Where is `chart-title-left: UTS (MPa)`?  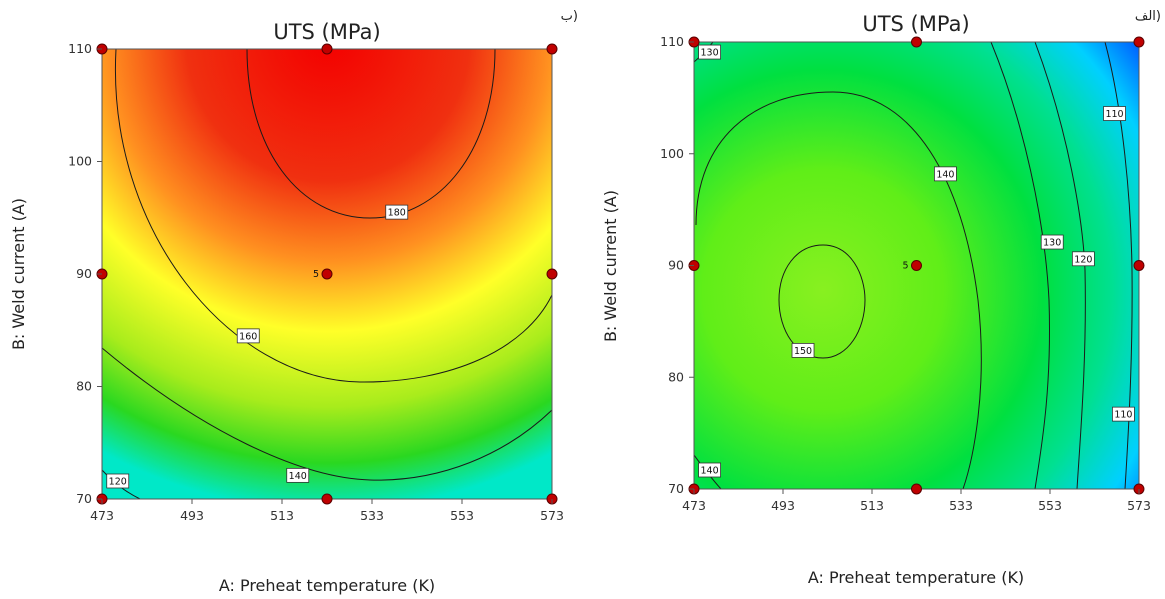 chart-title-left: UTS (MPa) is located at coordinates (326, 32).